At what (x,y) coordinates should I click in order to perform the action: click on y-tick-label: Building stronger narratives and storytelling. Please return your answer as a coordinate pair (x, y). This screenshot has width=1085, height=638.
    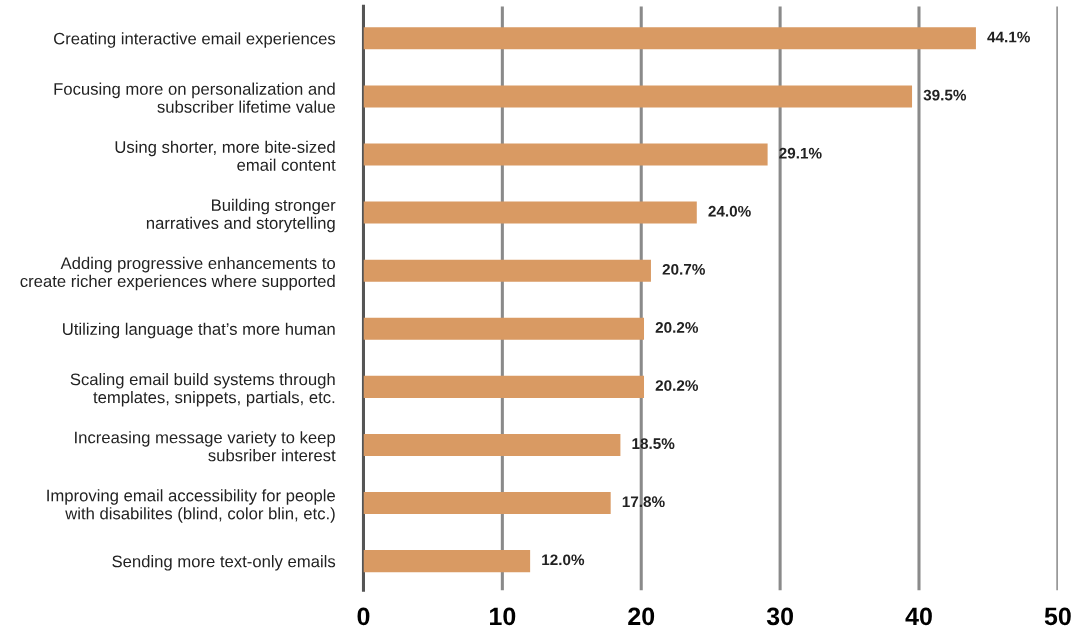
    Looking at the image, I should click on (241, 215).